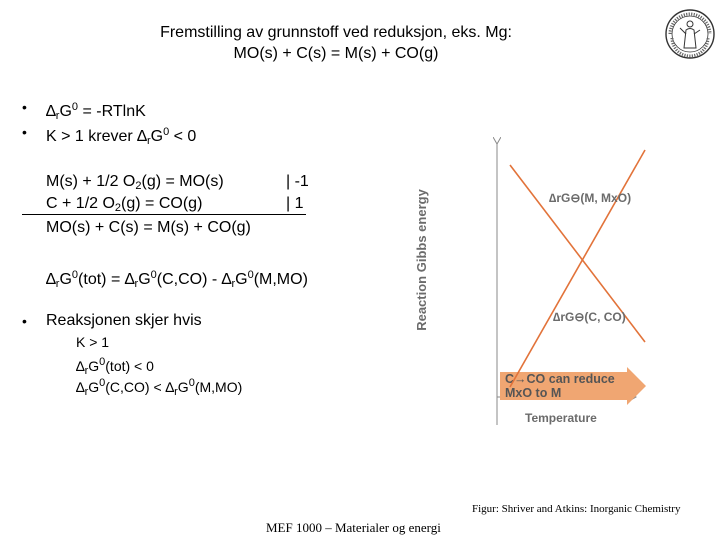  Describe the element at coordinates (135, 182) in the screenshot. I see `equation-metal-oxidation: M(s) + 1/2 O2(g) = MO(s)` at that location.